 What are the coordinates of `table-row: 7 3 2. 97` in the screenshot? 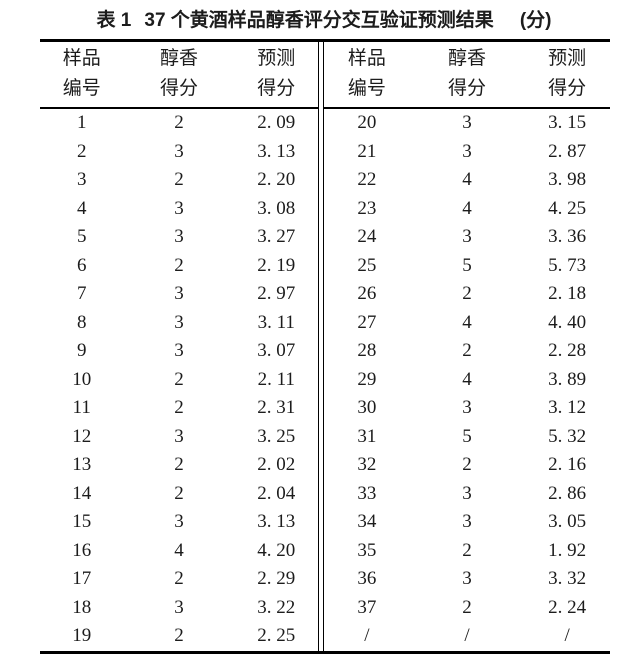 It's located at (179, 294).